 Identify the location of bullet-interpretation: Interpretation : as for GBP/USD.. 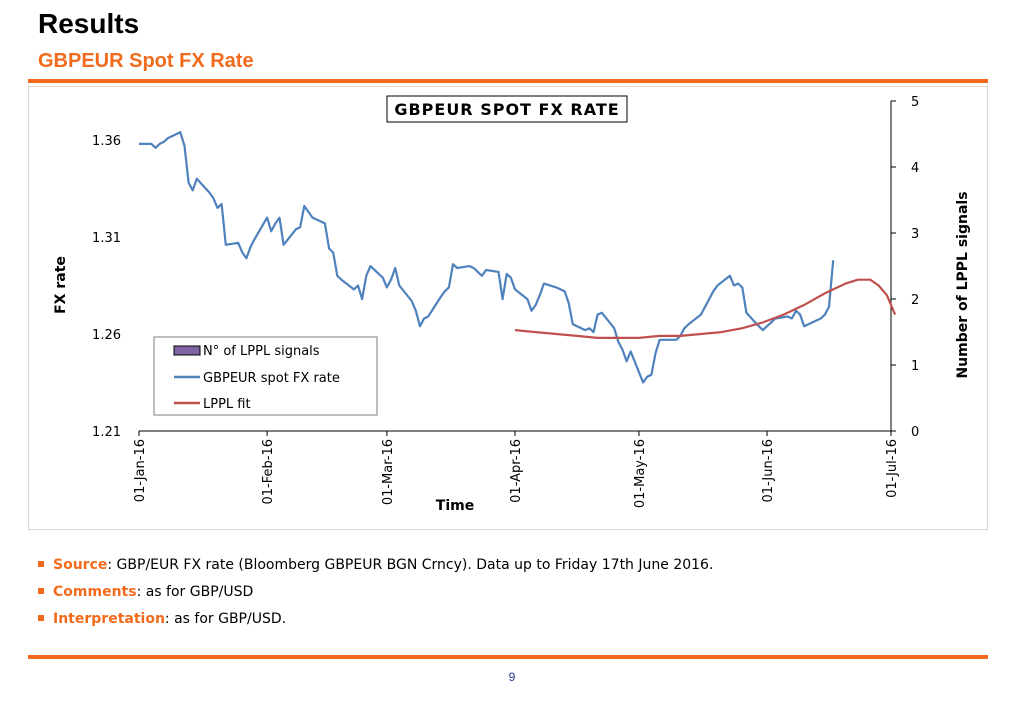
(375, 624).